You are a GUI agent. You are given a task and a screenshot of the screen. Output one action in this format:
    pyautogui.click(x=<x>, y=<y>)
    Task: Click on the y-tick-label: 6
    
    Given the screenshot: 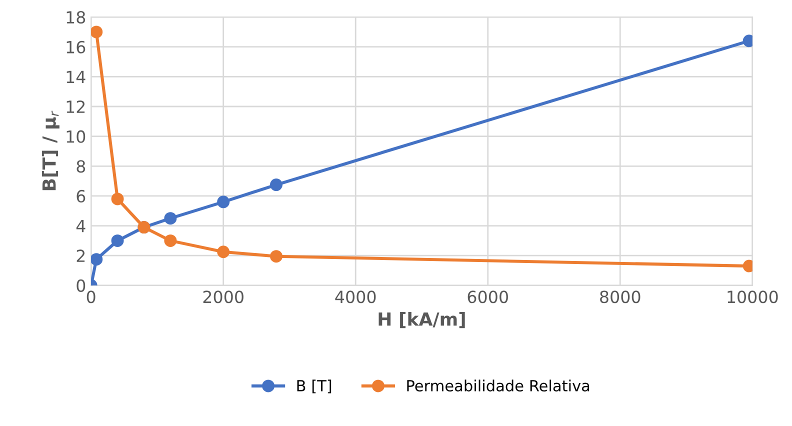 What is the action you would take?
    pyautogui.click(x=81, y=196)
    